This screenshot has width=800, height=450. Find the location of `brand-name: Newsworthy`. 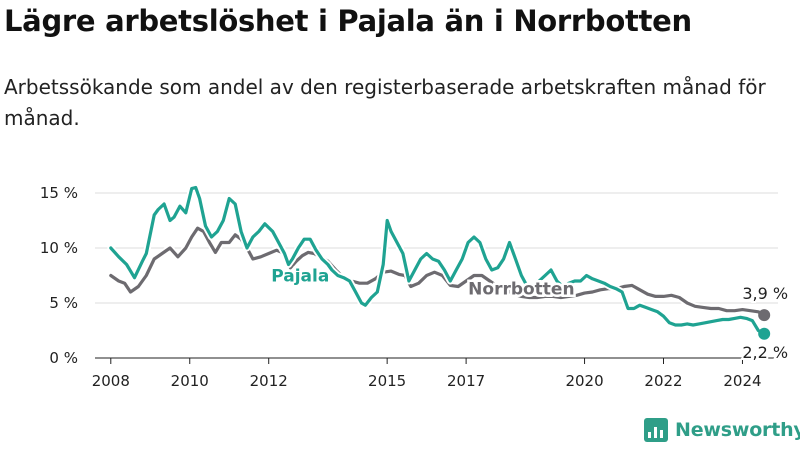

brand-name: Newsworthy is located at coordinates (737, 430).